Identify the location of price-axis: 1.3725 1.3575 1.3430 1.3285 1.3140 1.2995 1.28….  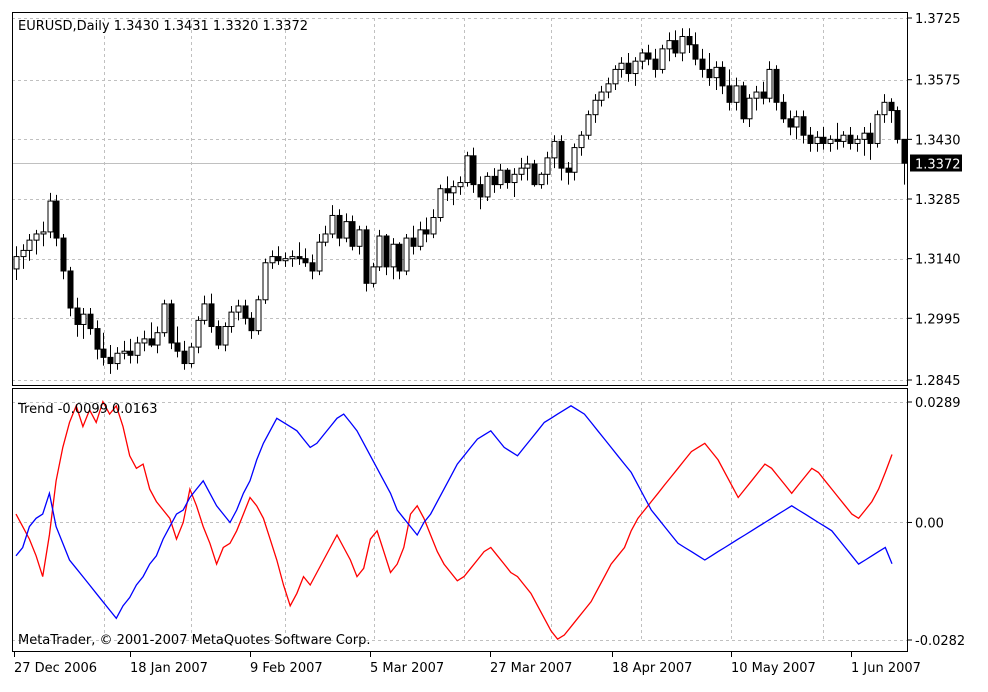
(936, 330).